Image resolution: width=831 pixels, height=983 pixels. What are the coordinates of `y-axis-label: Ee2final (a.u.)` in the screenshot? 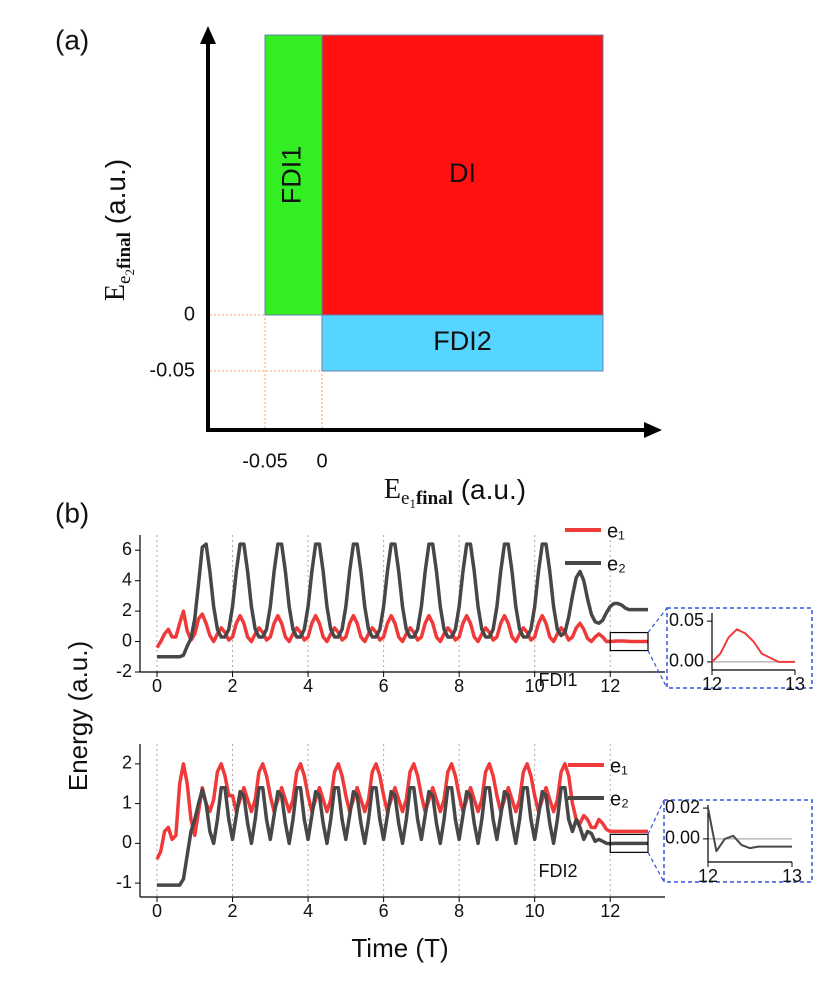 It's located at (118, 230).